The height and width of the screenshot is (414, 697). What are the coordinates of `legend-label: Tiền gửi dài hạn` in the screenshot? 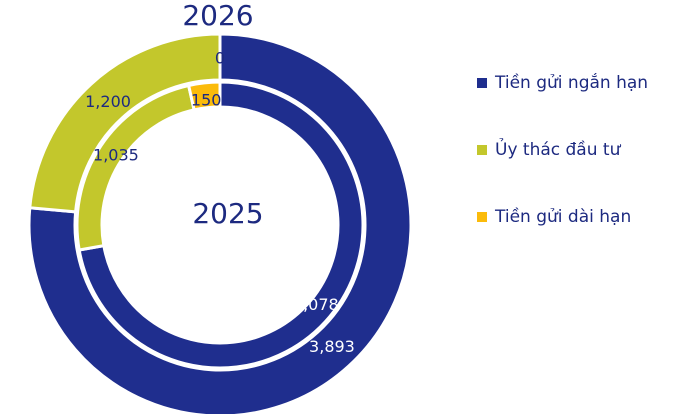 It's located at (562, 216).